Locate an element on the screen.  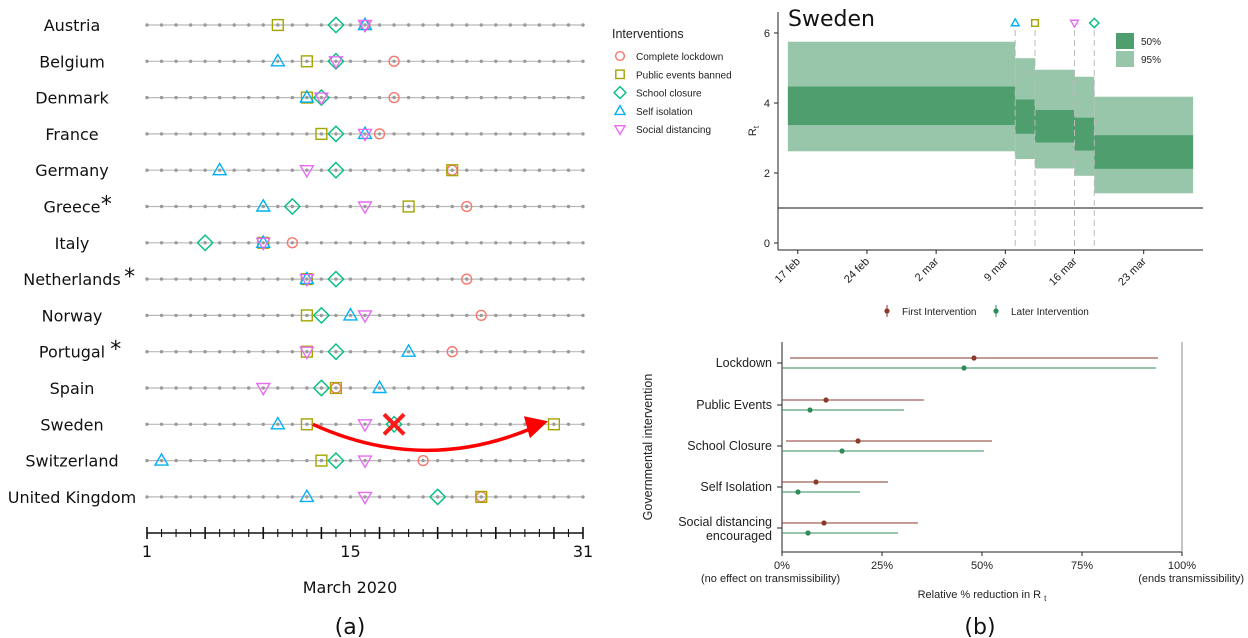
move-arrow is located at coordinates (422, 437).